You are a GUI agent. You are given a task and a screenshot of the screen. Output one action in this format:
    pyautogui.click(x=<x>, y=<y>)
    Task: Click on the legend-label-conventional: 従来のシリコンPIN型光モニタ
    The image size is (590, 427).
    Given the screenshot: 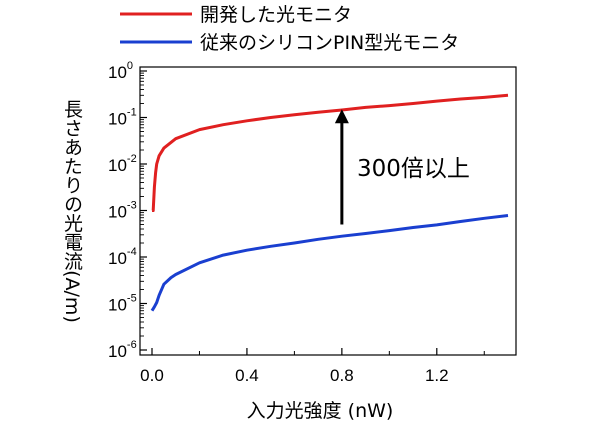 What is the action you would take?
    pyautogui.click(x=329, y=43)
    